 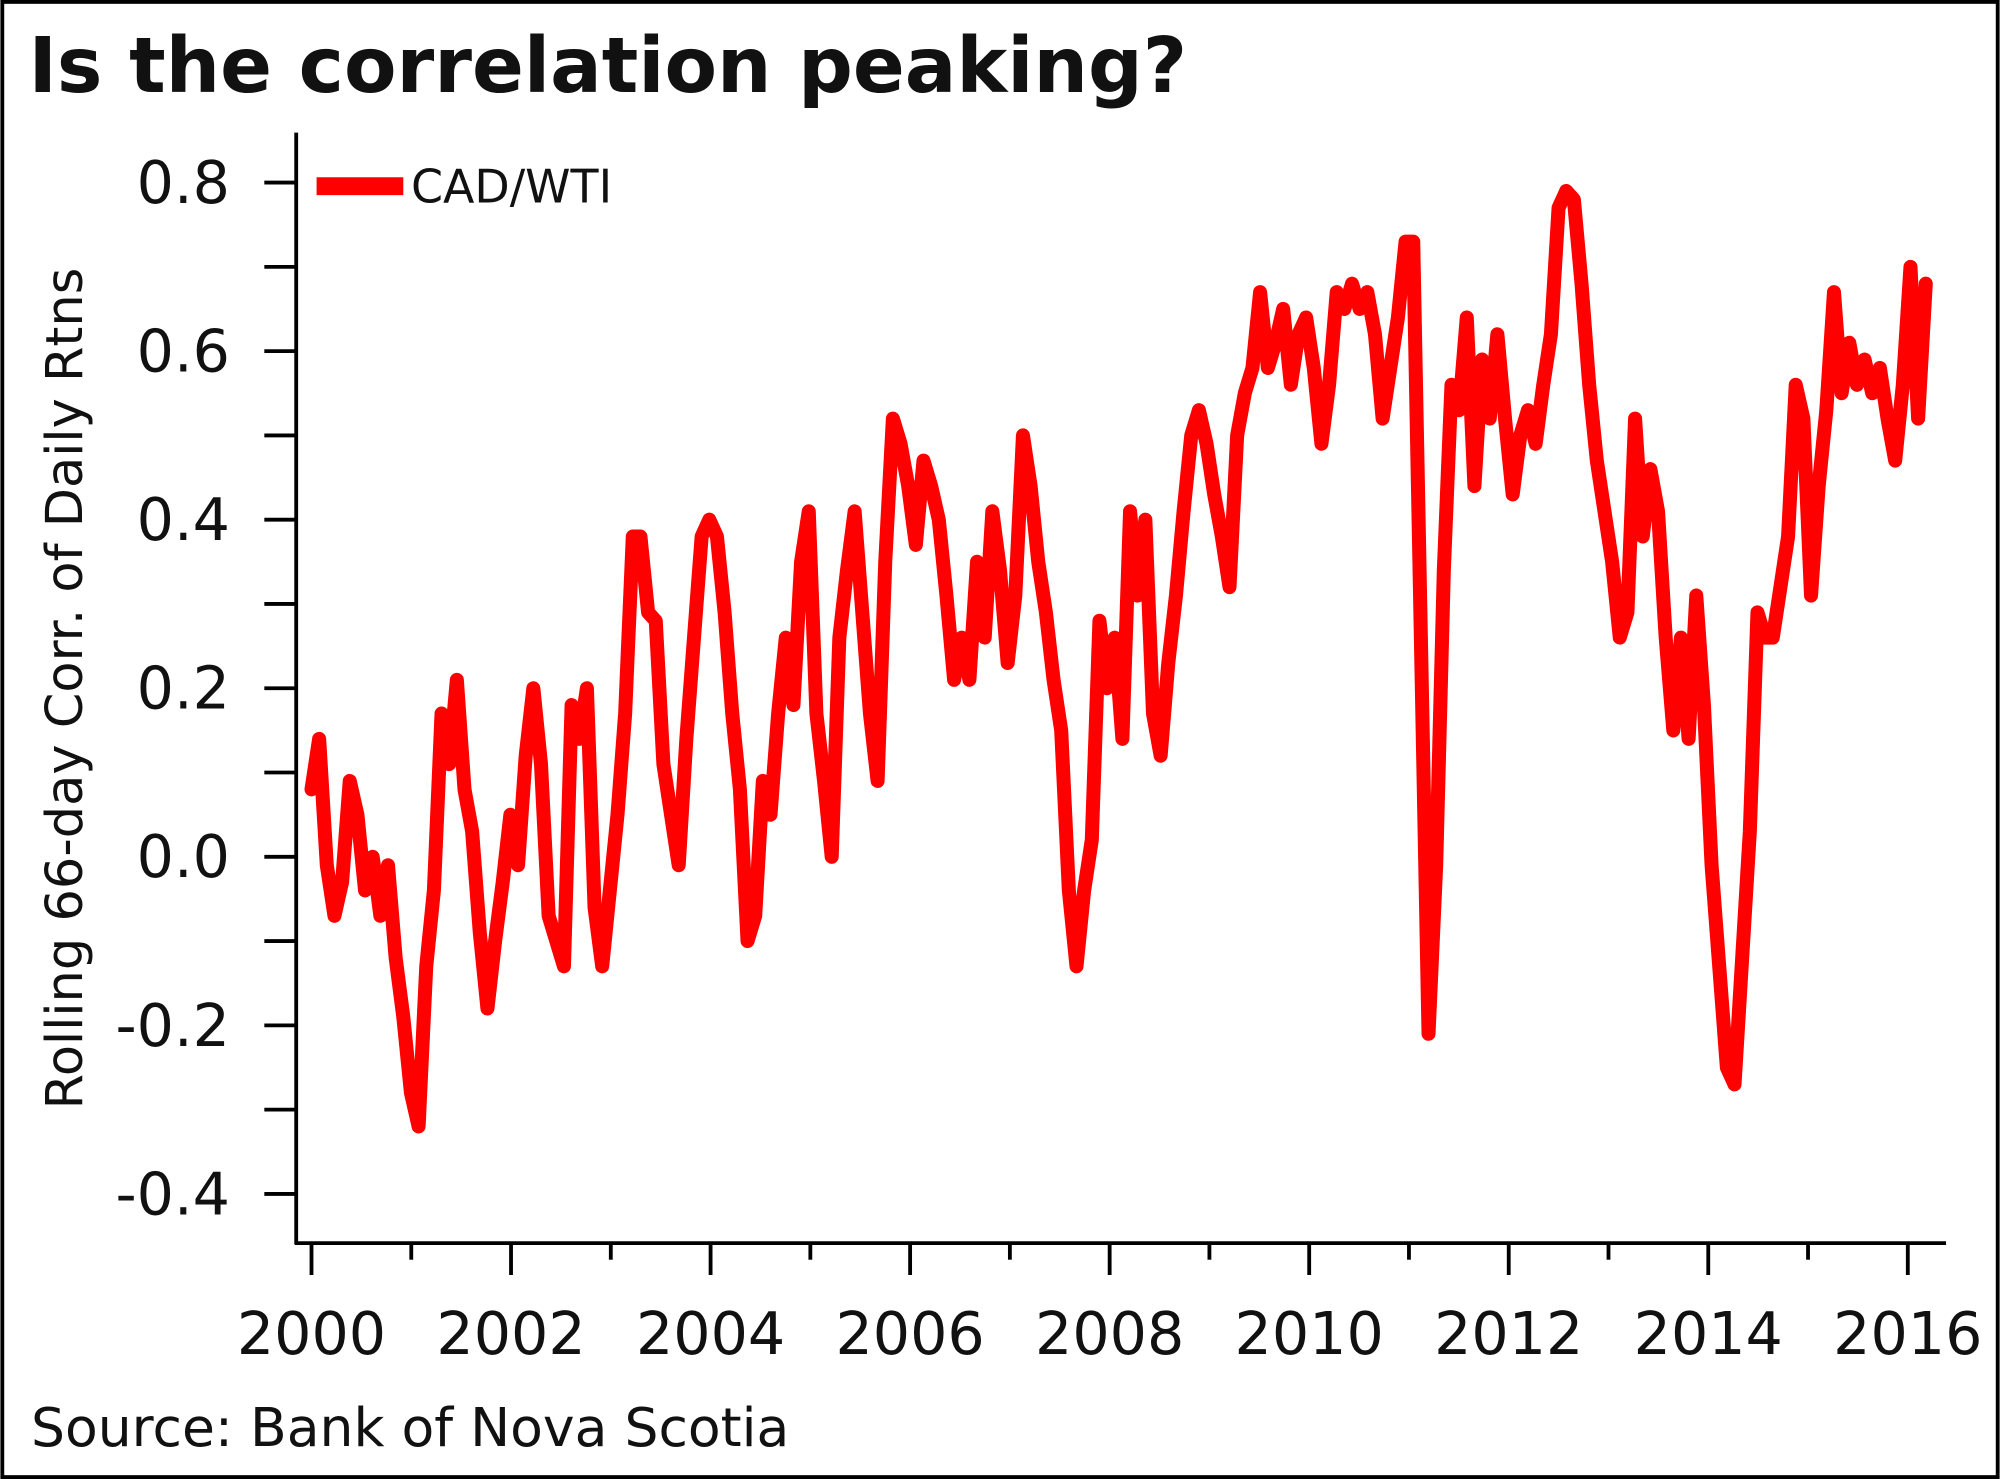 I want to click on x-tick-label: 2014, so click(x=1708, y=1334).